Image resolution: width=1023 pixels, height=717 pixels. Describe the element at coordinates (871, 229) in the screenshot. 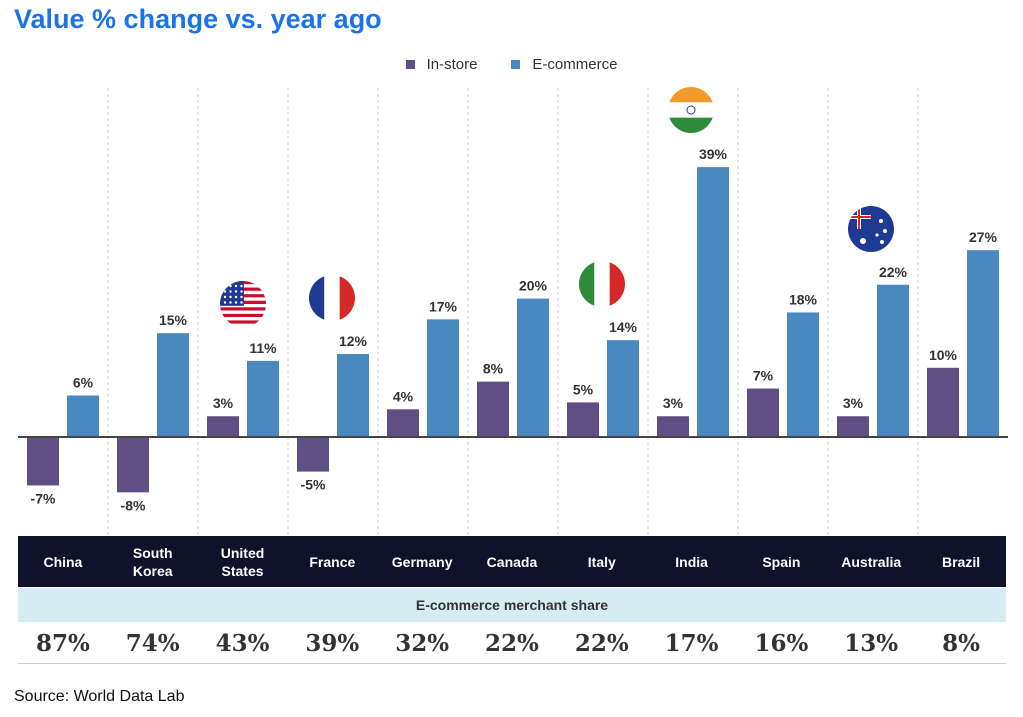

I see `flag-australia-icon` at that location.